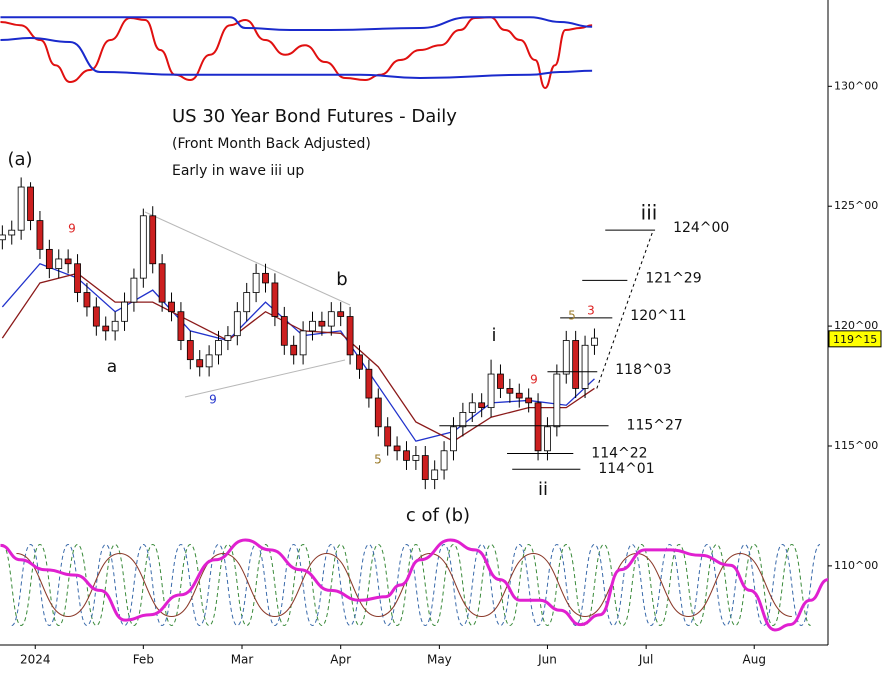  Describe the element at coordinates (242, 660) in the screenshot. I see `x-tick-label: Mar` at that location.